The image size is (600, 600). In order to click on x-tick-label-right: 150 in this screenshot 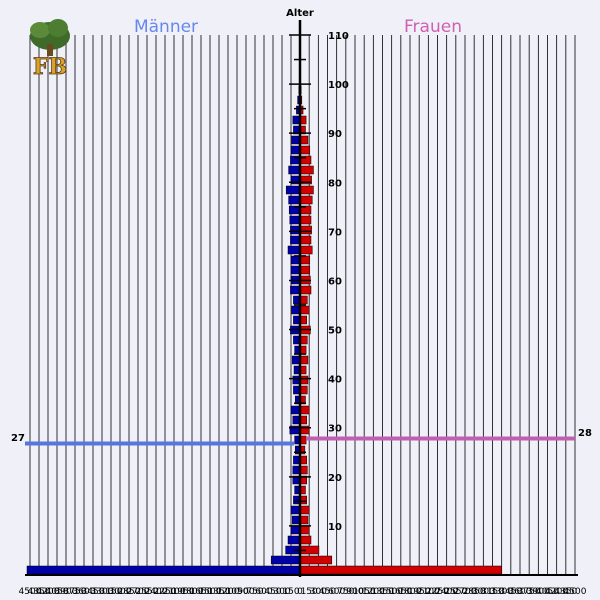, I will do `click(309, 592)`.